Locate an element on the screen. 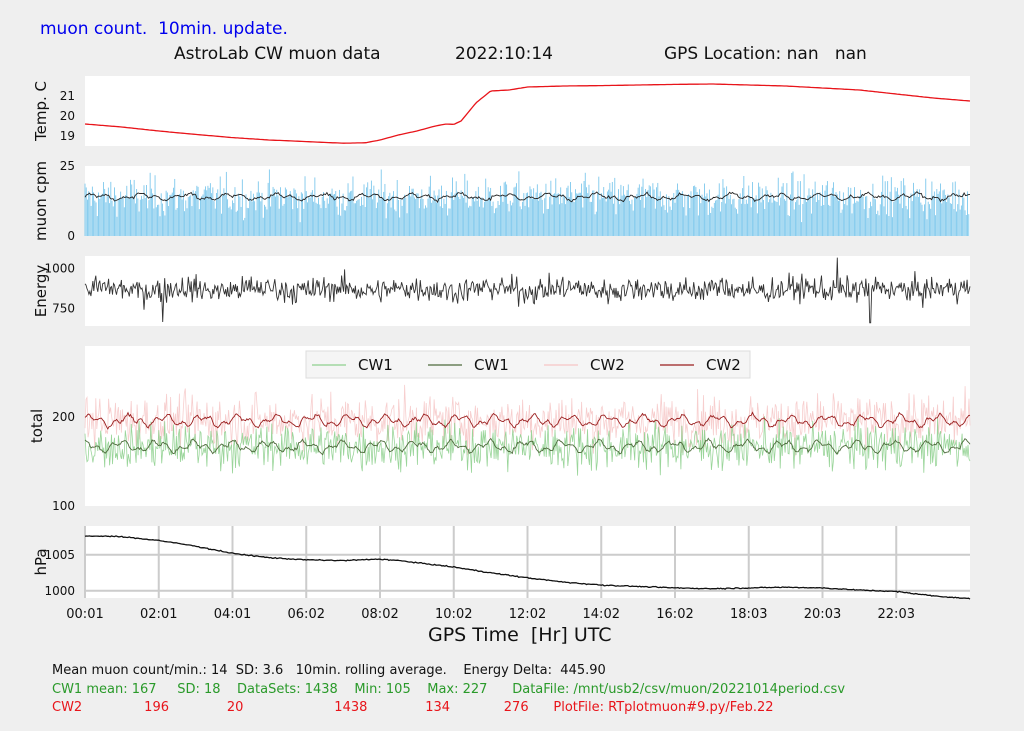 This screenshot has height=731, width=1024. y-axis-label: Energy is located at coordinates (41, 291).